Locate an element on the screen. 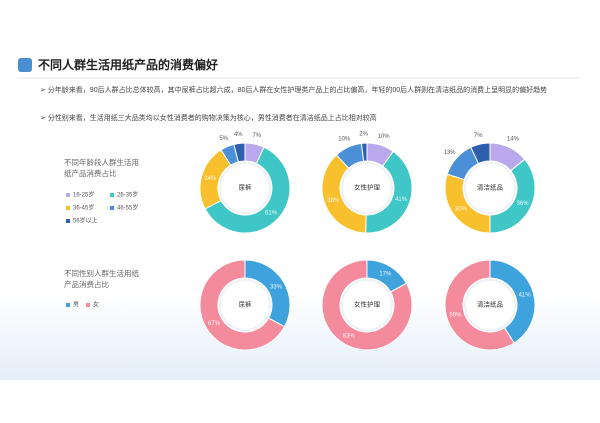 This screenshot has width=600, height=423. data-label: 13% is located at coordinates (449, 153).